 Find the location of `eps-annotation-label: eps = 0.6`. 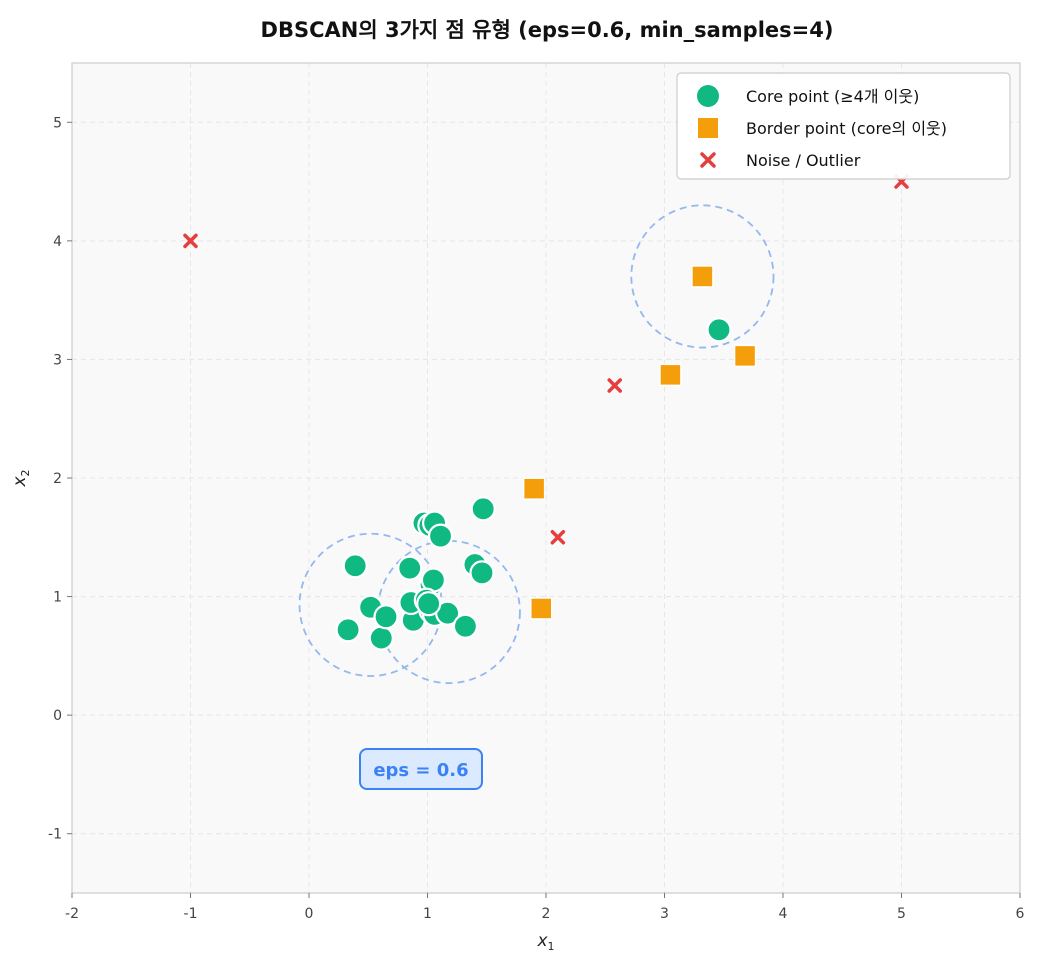

eps-annotation-label: eps = 0.6 is located at coordinates (420, 770).